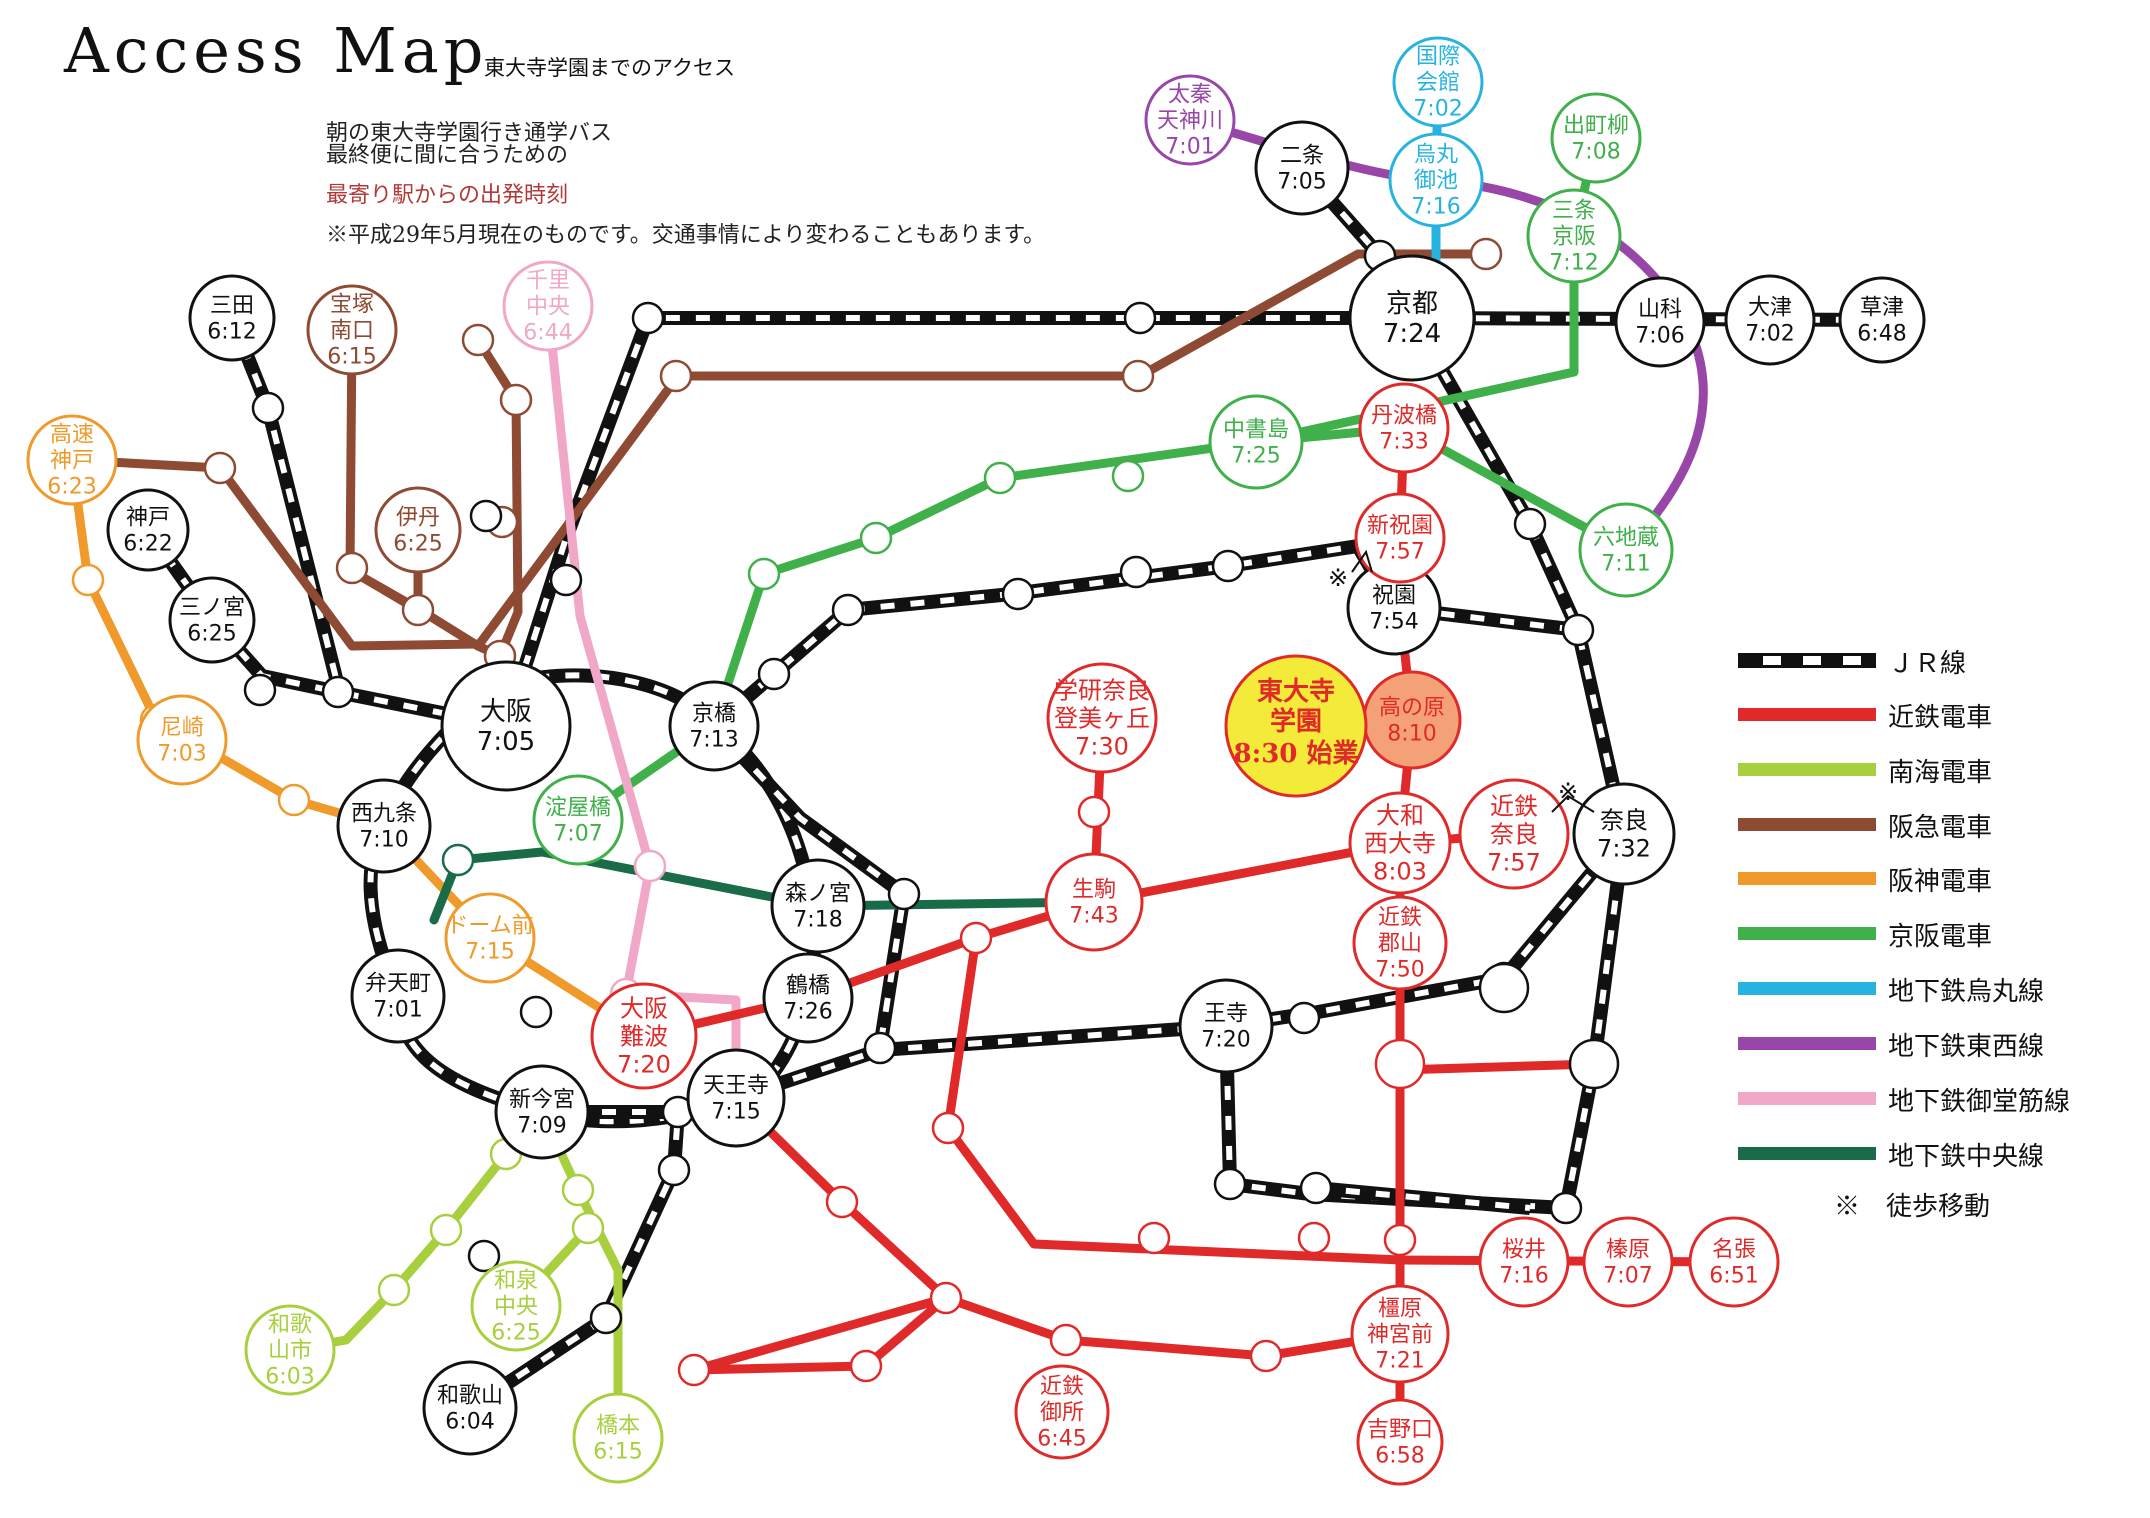  What do you see at coordinates (1497, 1067) in the screenshot?
I see `kintetsu-line-tenri` at bounding box center [1497, 1067].